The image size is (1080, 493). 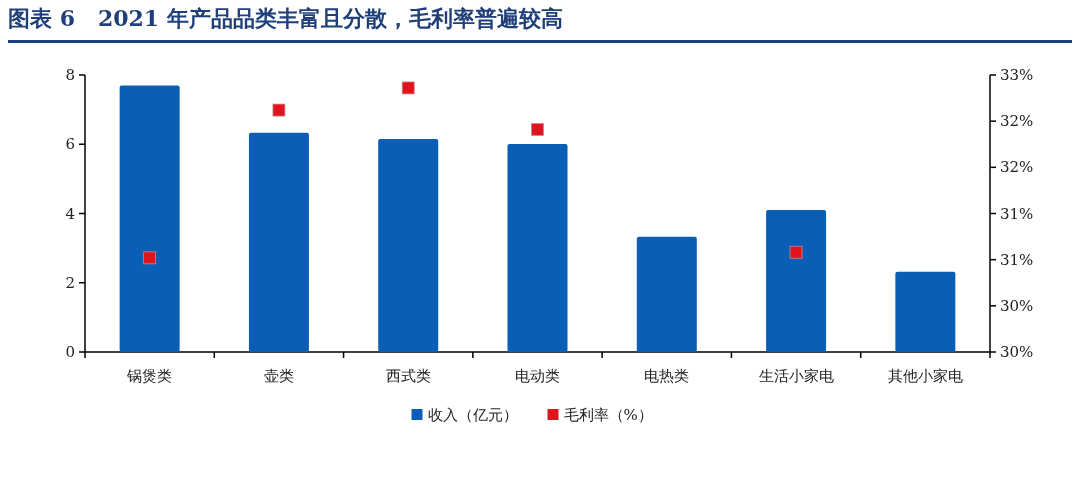 I want to click on x-tick-label: 西式类, so click(x=408, y=376).